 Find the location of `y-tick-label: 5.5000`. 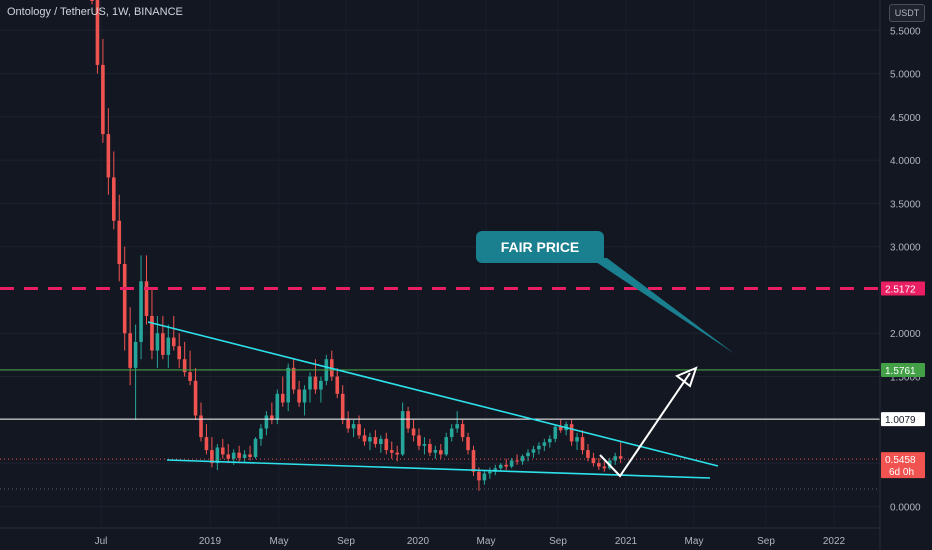

y-tick-label: 5.5000 is located at coordinates (905, 31).